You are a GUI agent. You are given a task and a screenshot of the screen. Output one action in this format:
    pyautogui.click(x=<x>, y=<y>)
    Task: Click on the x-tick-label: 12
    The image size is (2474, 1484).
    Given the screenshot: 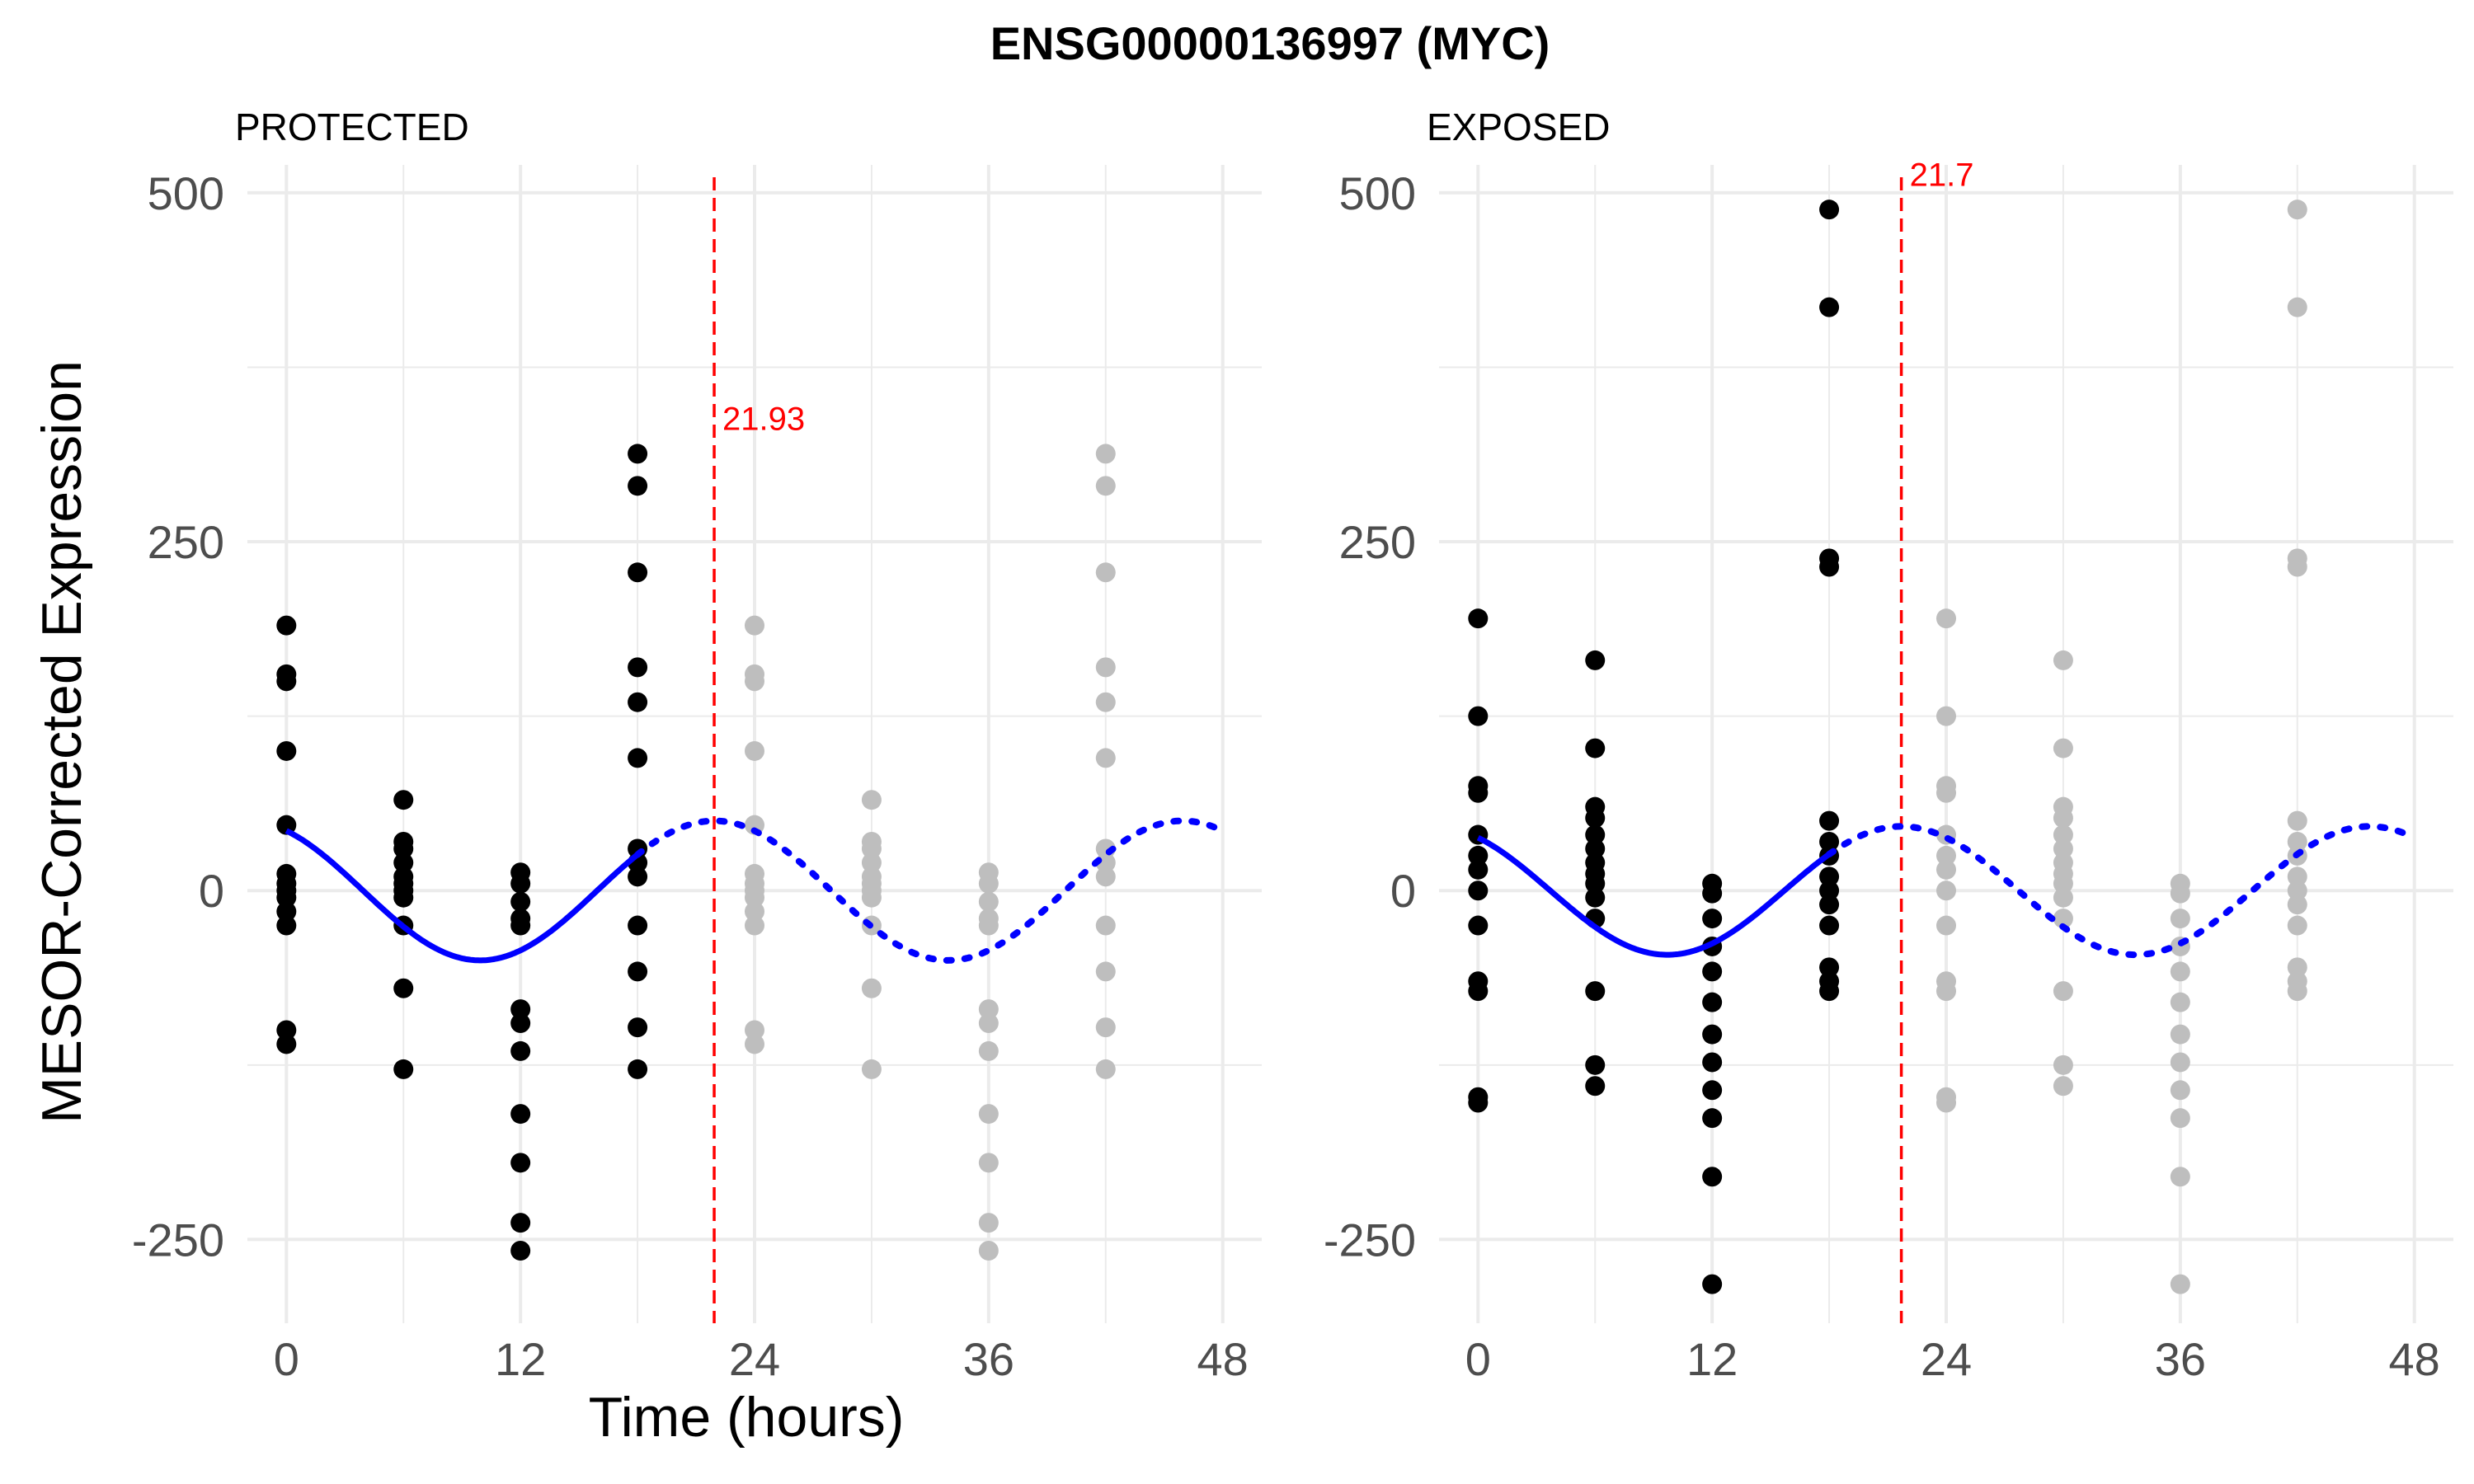 What is the action you would take?
    pyautogui.click(x=1712, y=1359)
    